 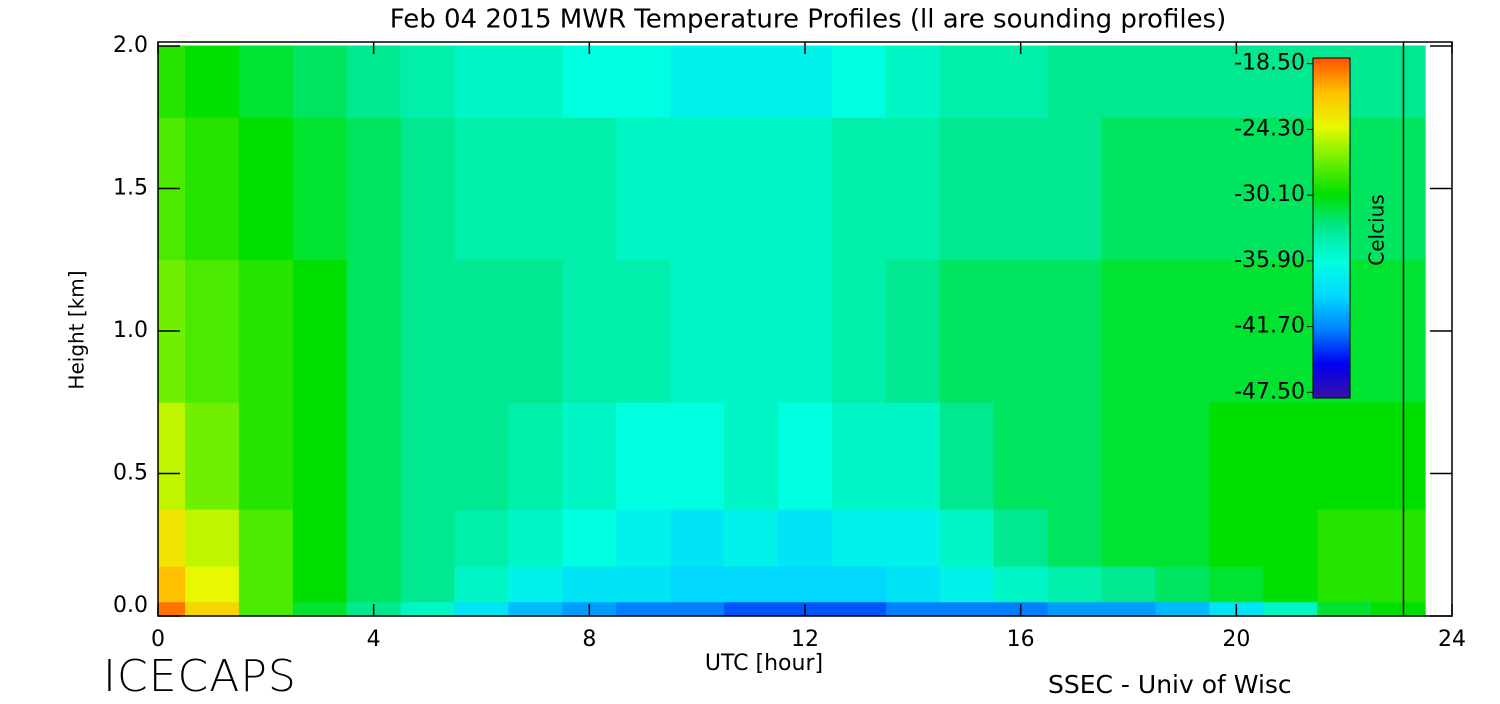 What do you see at coordinates (1269, 260) in the screenshot?
I see `colorbar-tick-label: -35.90` at bounding box center [1269, 260].